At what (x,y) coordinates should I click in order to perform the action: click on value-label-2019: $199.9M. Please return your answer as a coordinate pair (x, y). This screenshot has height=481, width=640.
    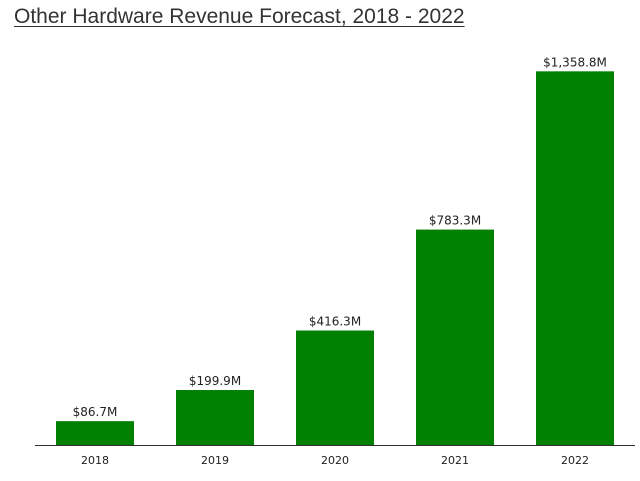
    Looking at the image, I should click on (215, 381).